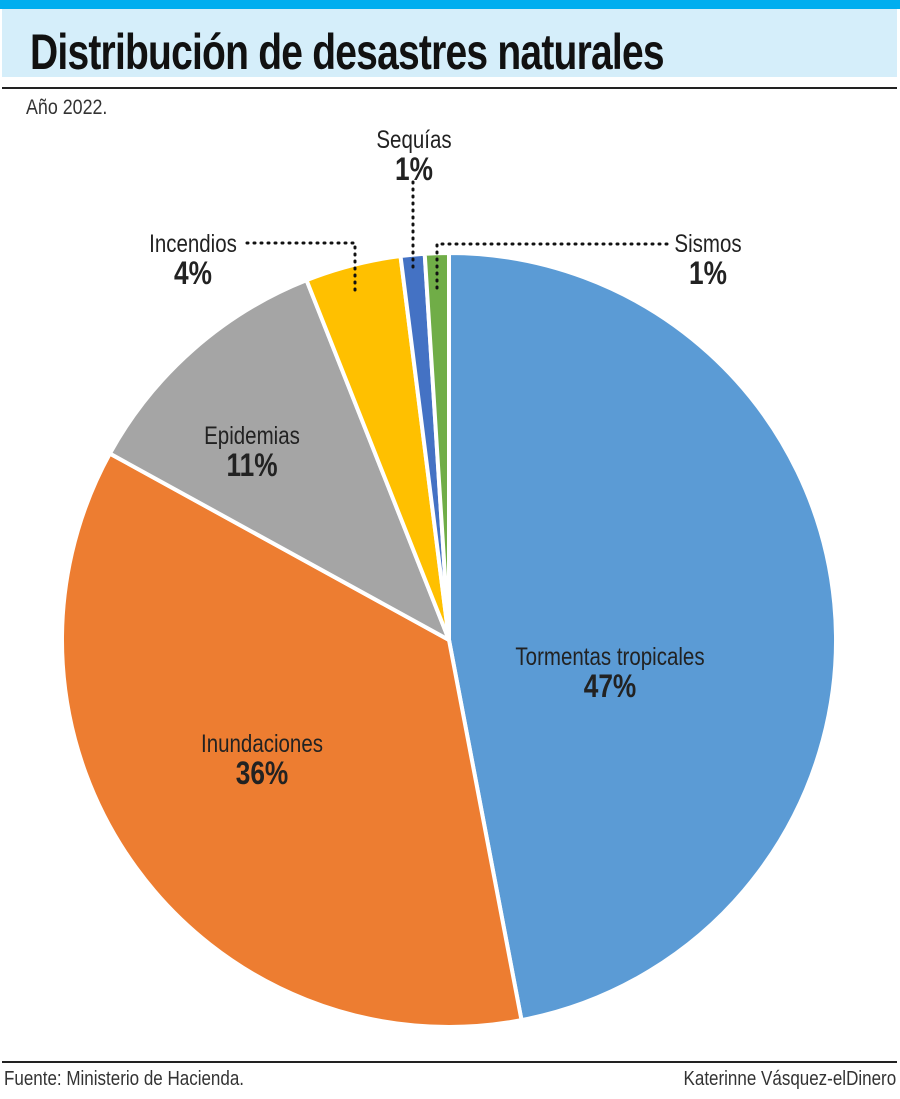 This screenshot has width=900, height=1099. Describe the element at coordinates (252, 465) in the screenshot. I see `slice-value: 11%` at that location.